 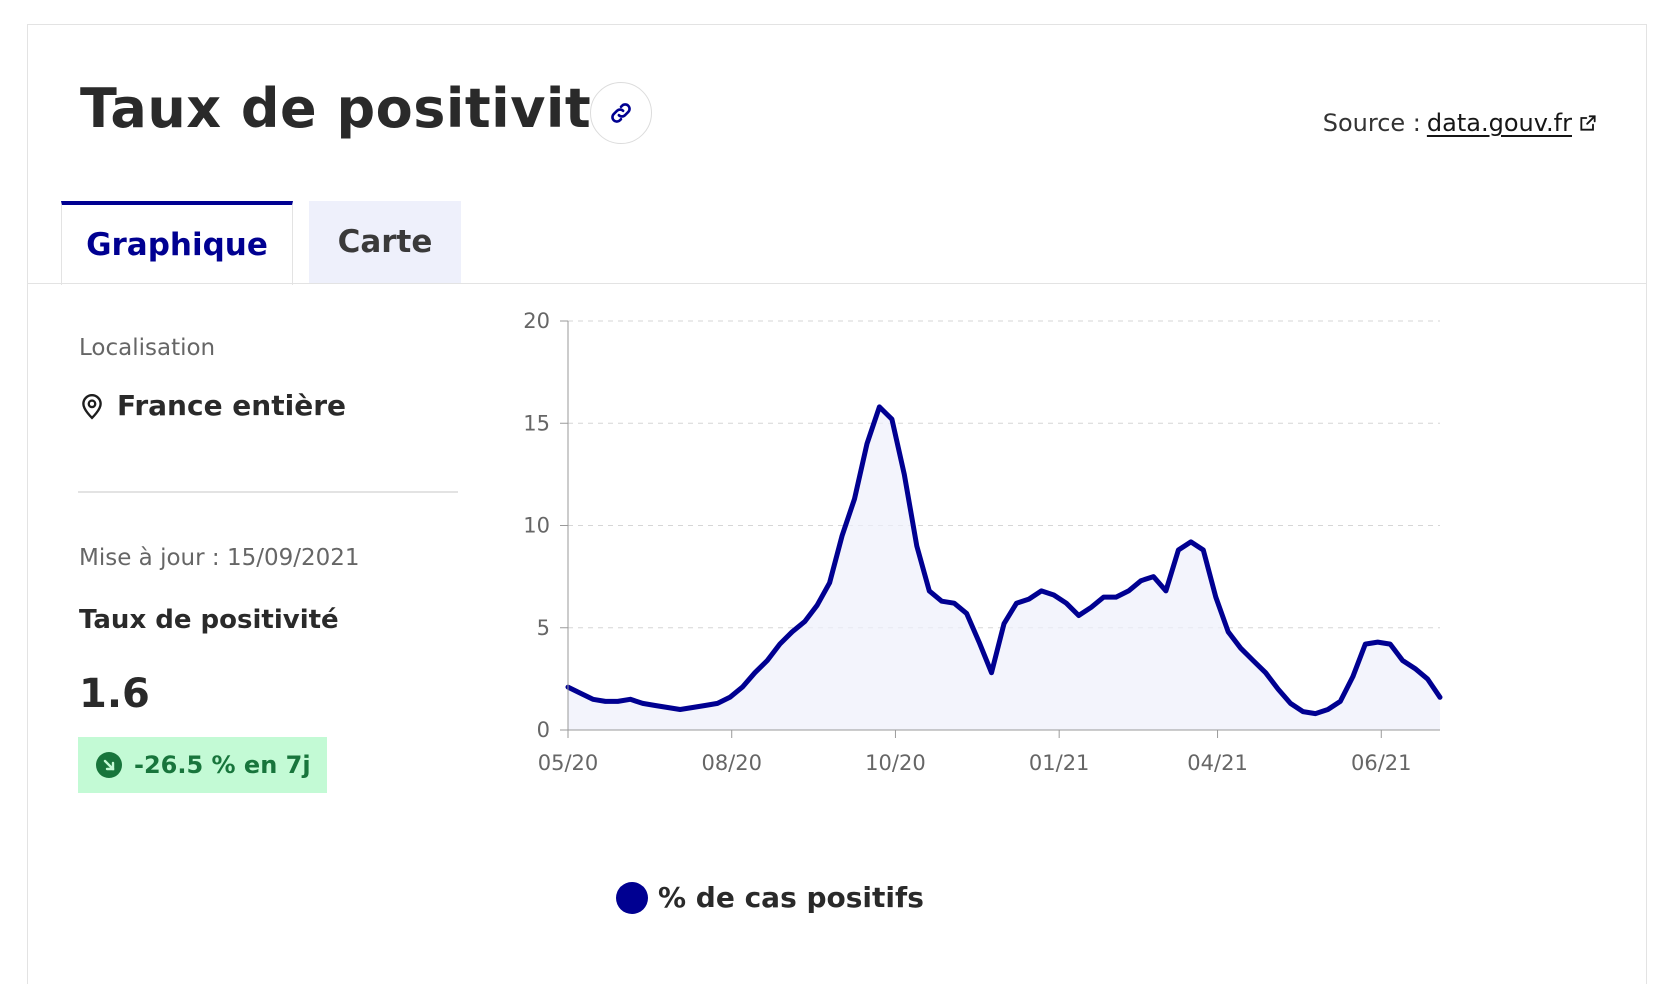 What do you see at coordinates (1371, 123) in the screenshot?
I see `source-prefix: Source :` at bounding box center [1371, 123].